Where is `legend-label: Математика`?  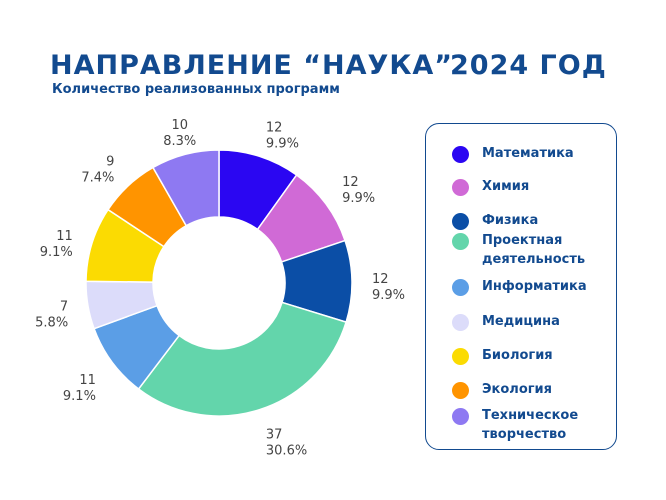 legend-label: Математика is located at coordinates (528, 153).